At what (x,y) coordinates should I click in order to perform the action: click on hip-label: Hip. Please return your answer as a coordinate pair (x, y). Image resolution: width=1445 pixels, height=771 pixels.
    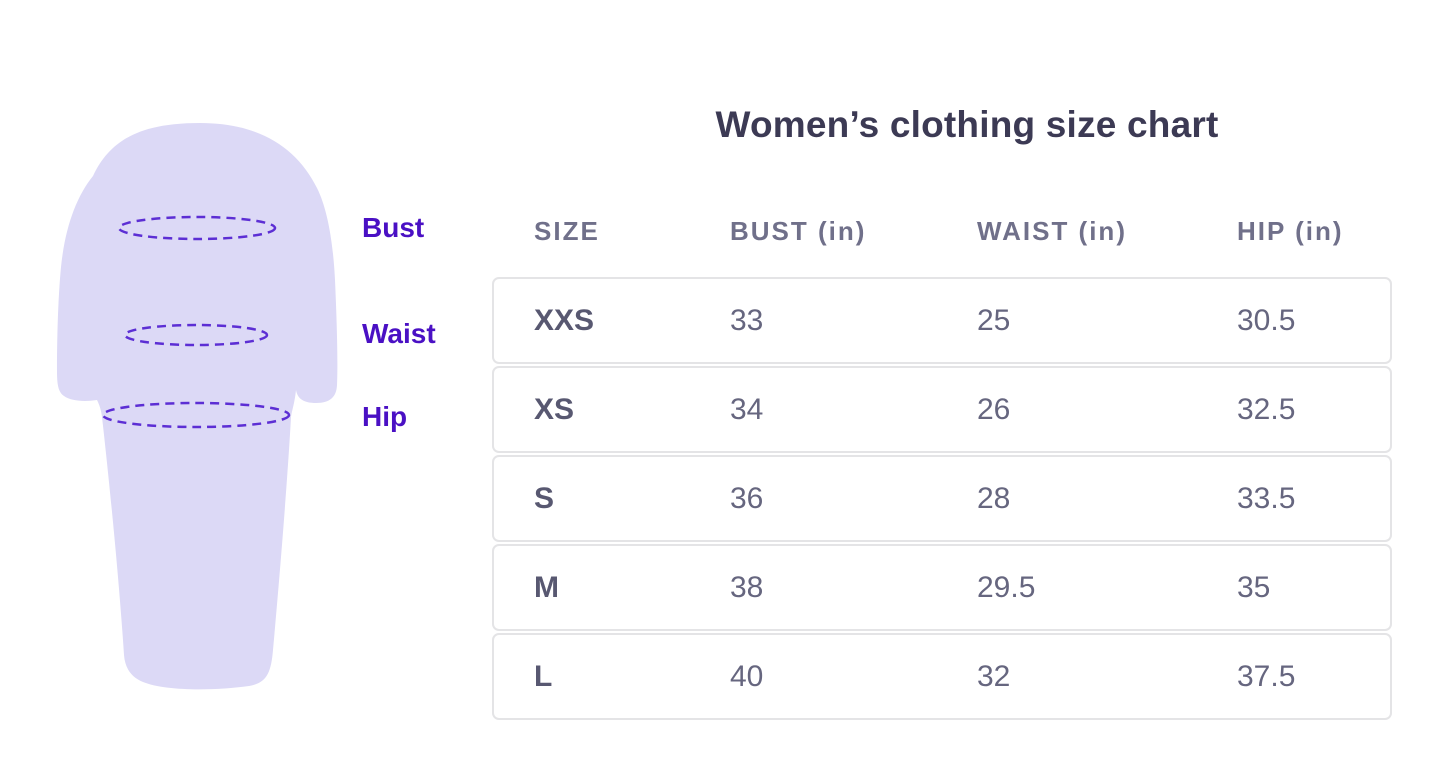
    Looking at the image, I should click on (385, 416).